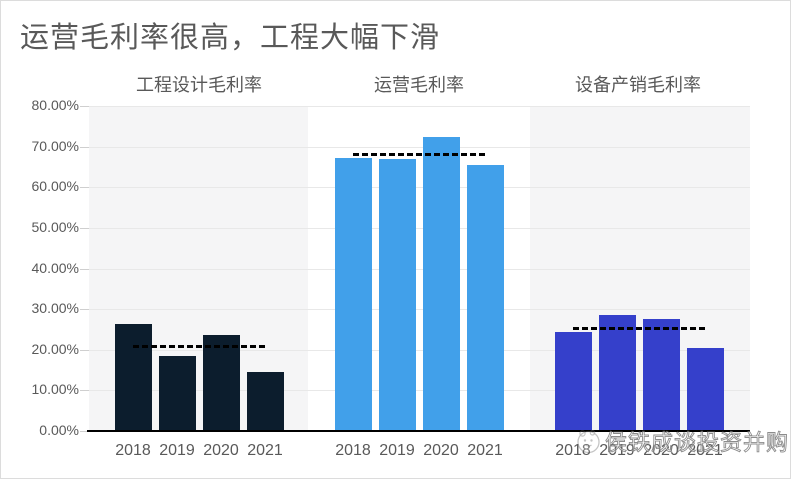  I want to click on x-tick-label-2-2018: 2018, so click(573, 450).